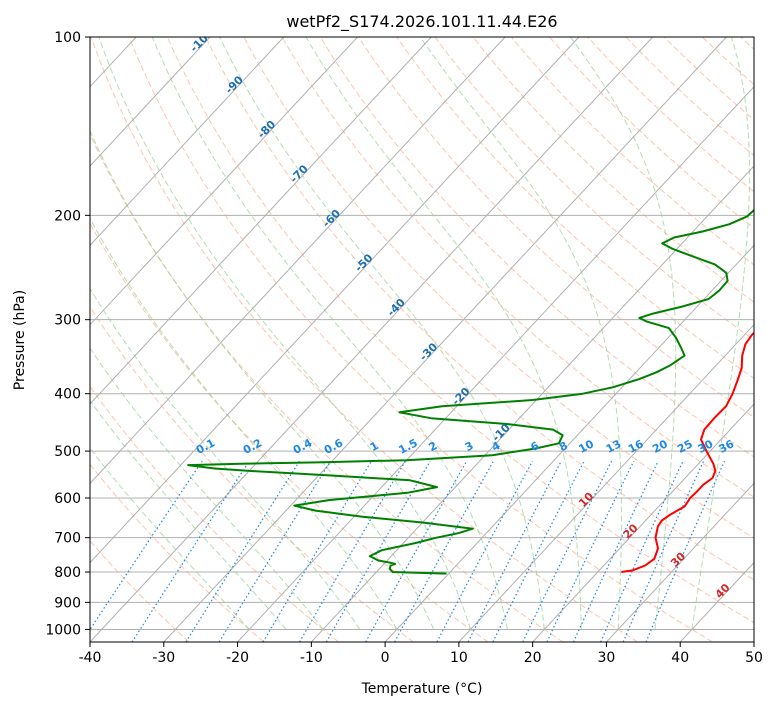 The width and height of the screenshot is (775, 708). Describe the element at coordinates (422, 689) in the screenshot. I see `x-axis-label: Temperature (°C)` at that location.